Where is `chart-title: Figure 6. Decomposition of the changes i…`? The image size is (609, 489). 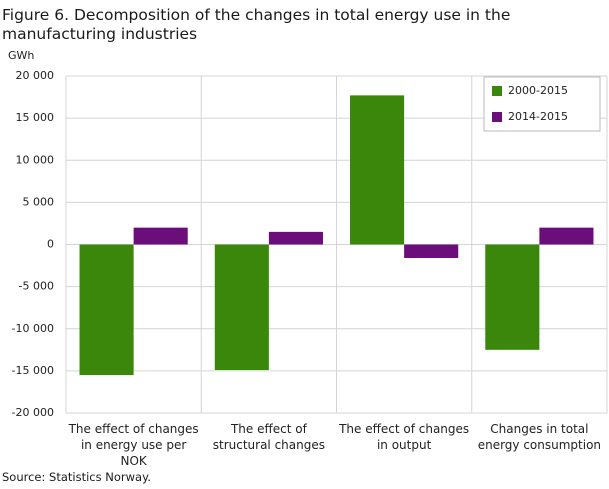 chart-title: Figure 6. Decomposition of the changes i… is located at coordinates (256, 24).